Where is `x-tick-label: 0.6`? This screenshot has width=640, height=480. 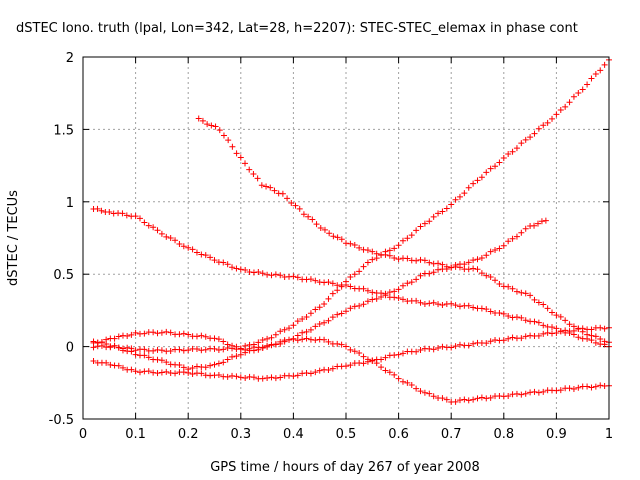
x-tick-label: 0.6 is located at coordinates (398, 434).